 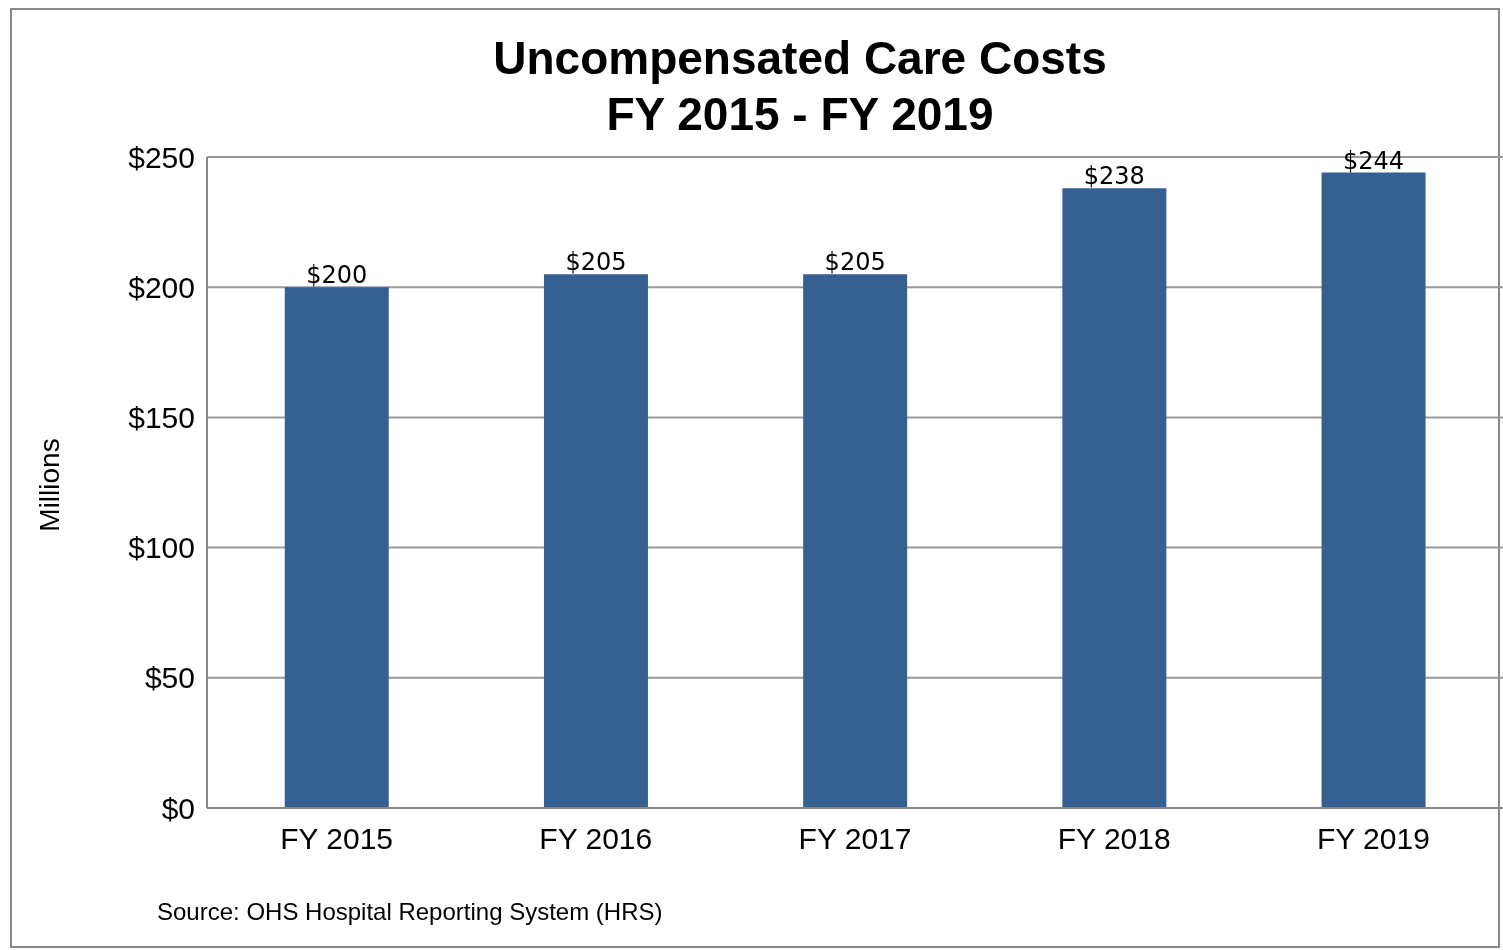 What do you see at coordinates (1114, 839) in the screenshot?
I see `x-tick-label: FY 2018` at bounding box center [1114, 839].